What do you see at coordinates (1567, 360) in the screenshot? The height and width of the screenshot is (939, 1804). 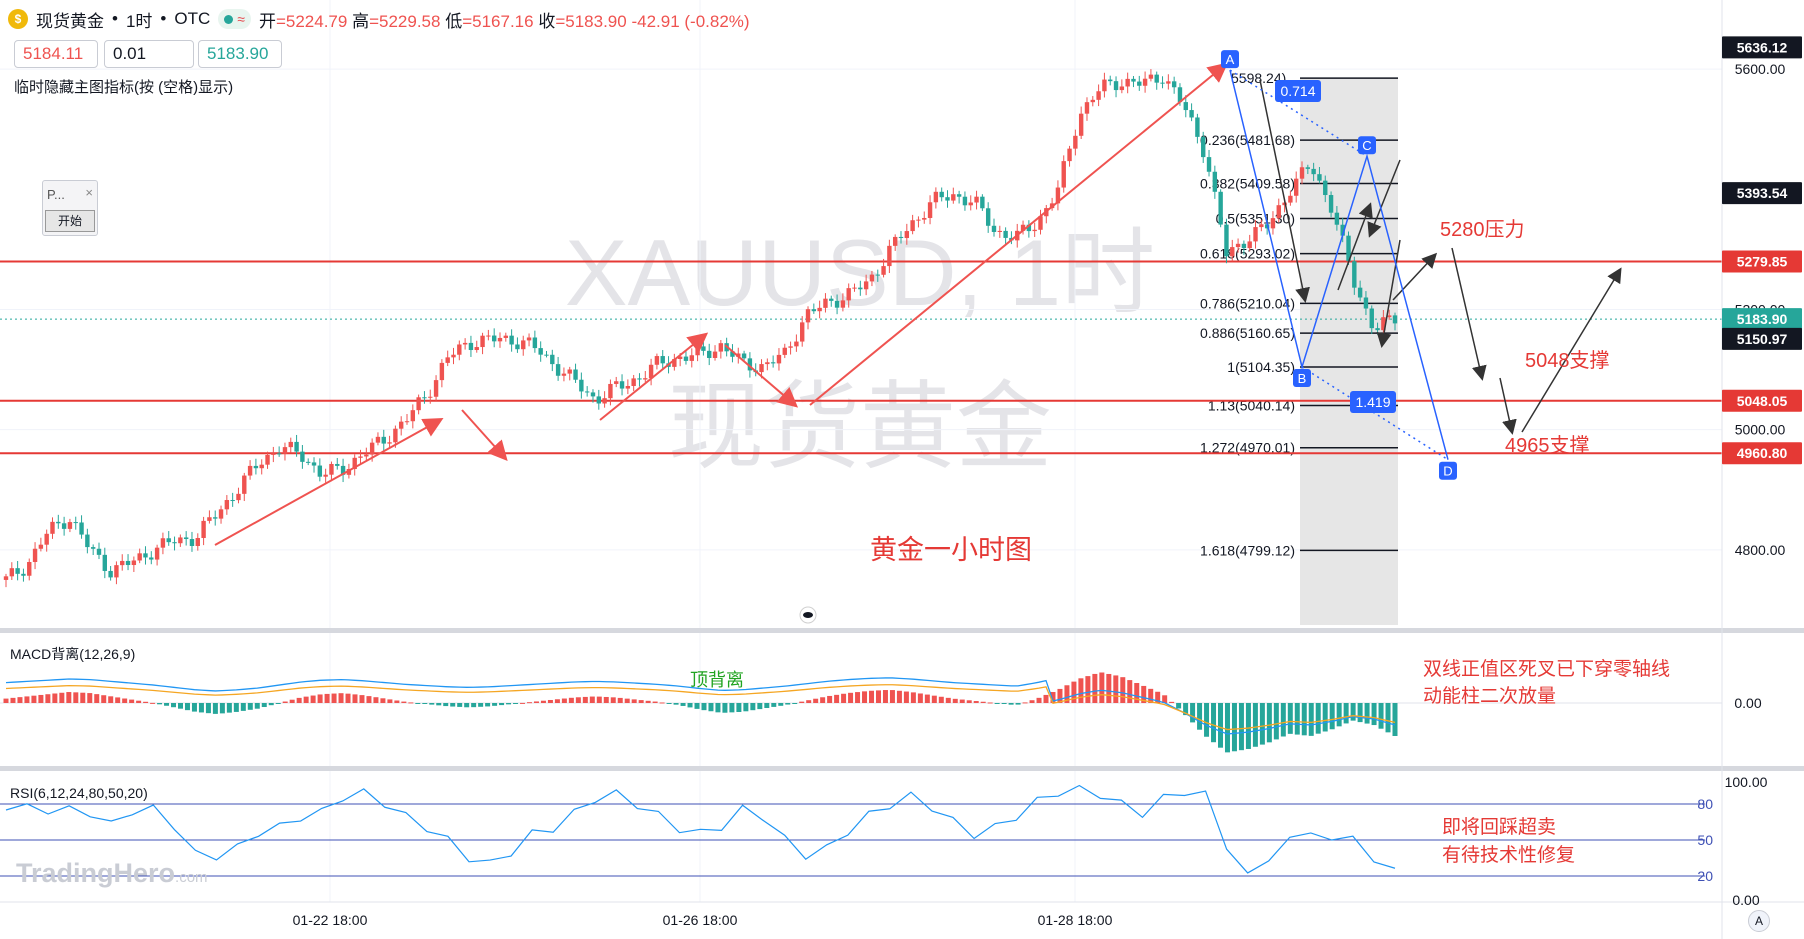 I see `annotation-support: 5048支撑` at bounding box center [1567, 360].